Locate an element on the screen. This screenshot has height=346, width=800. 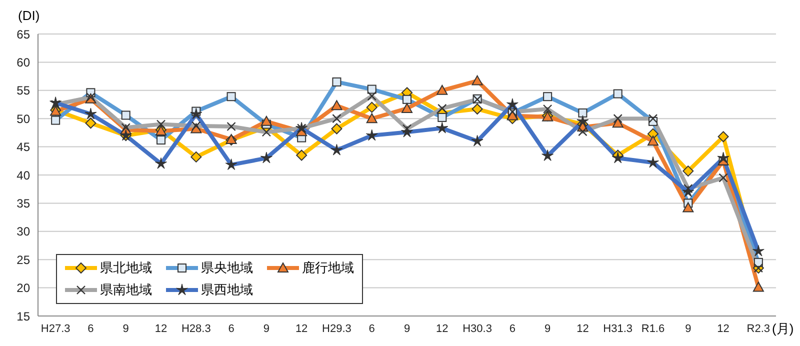
y-tick-label: 60 is located at coordinates (23, 62).